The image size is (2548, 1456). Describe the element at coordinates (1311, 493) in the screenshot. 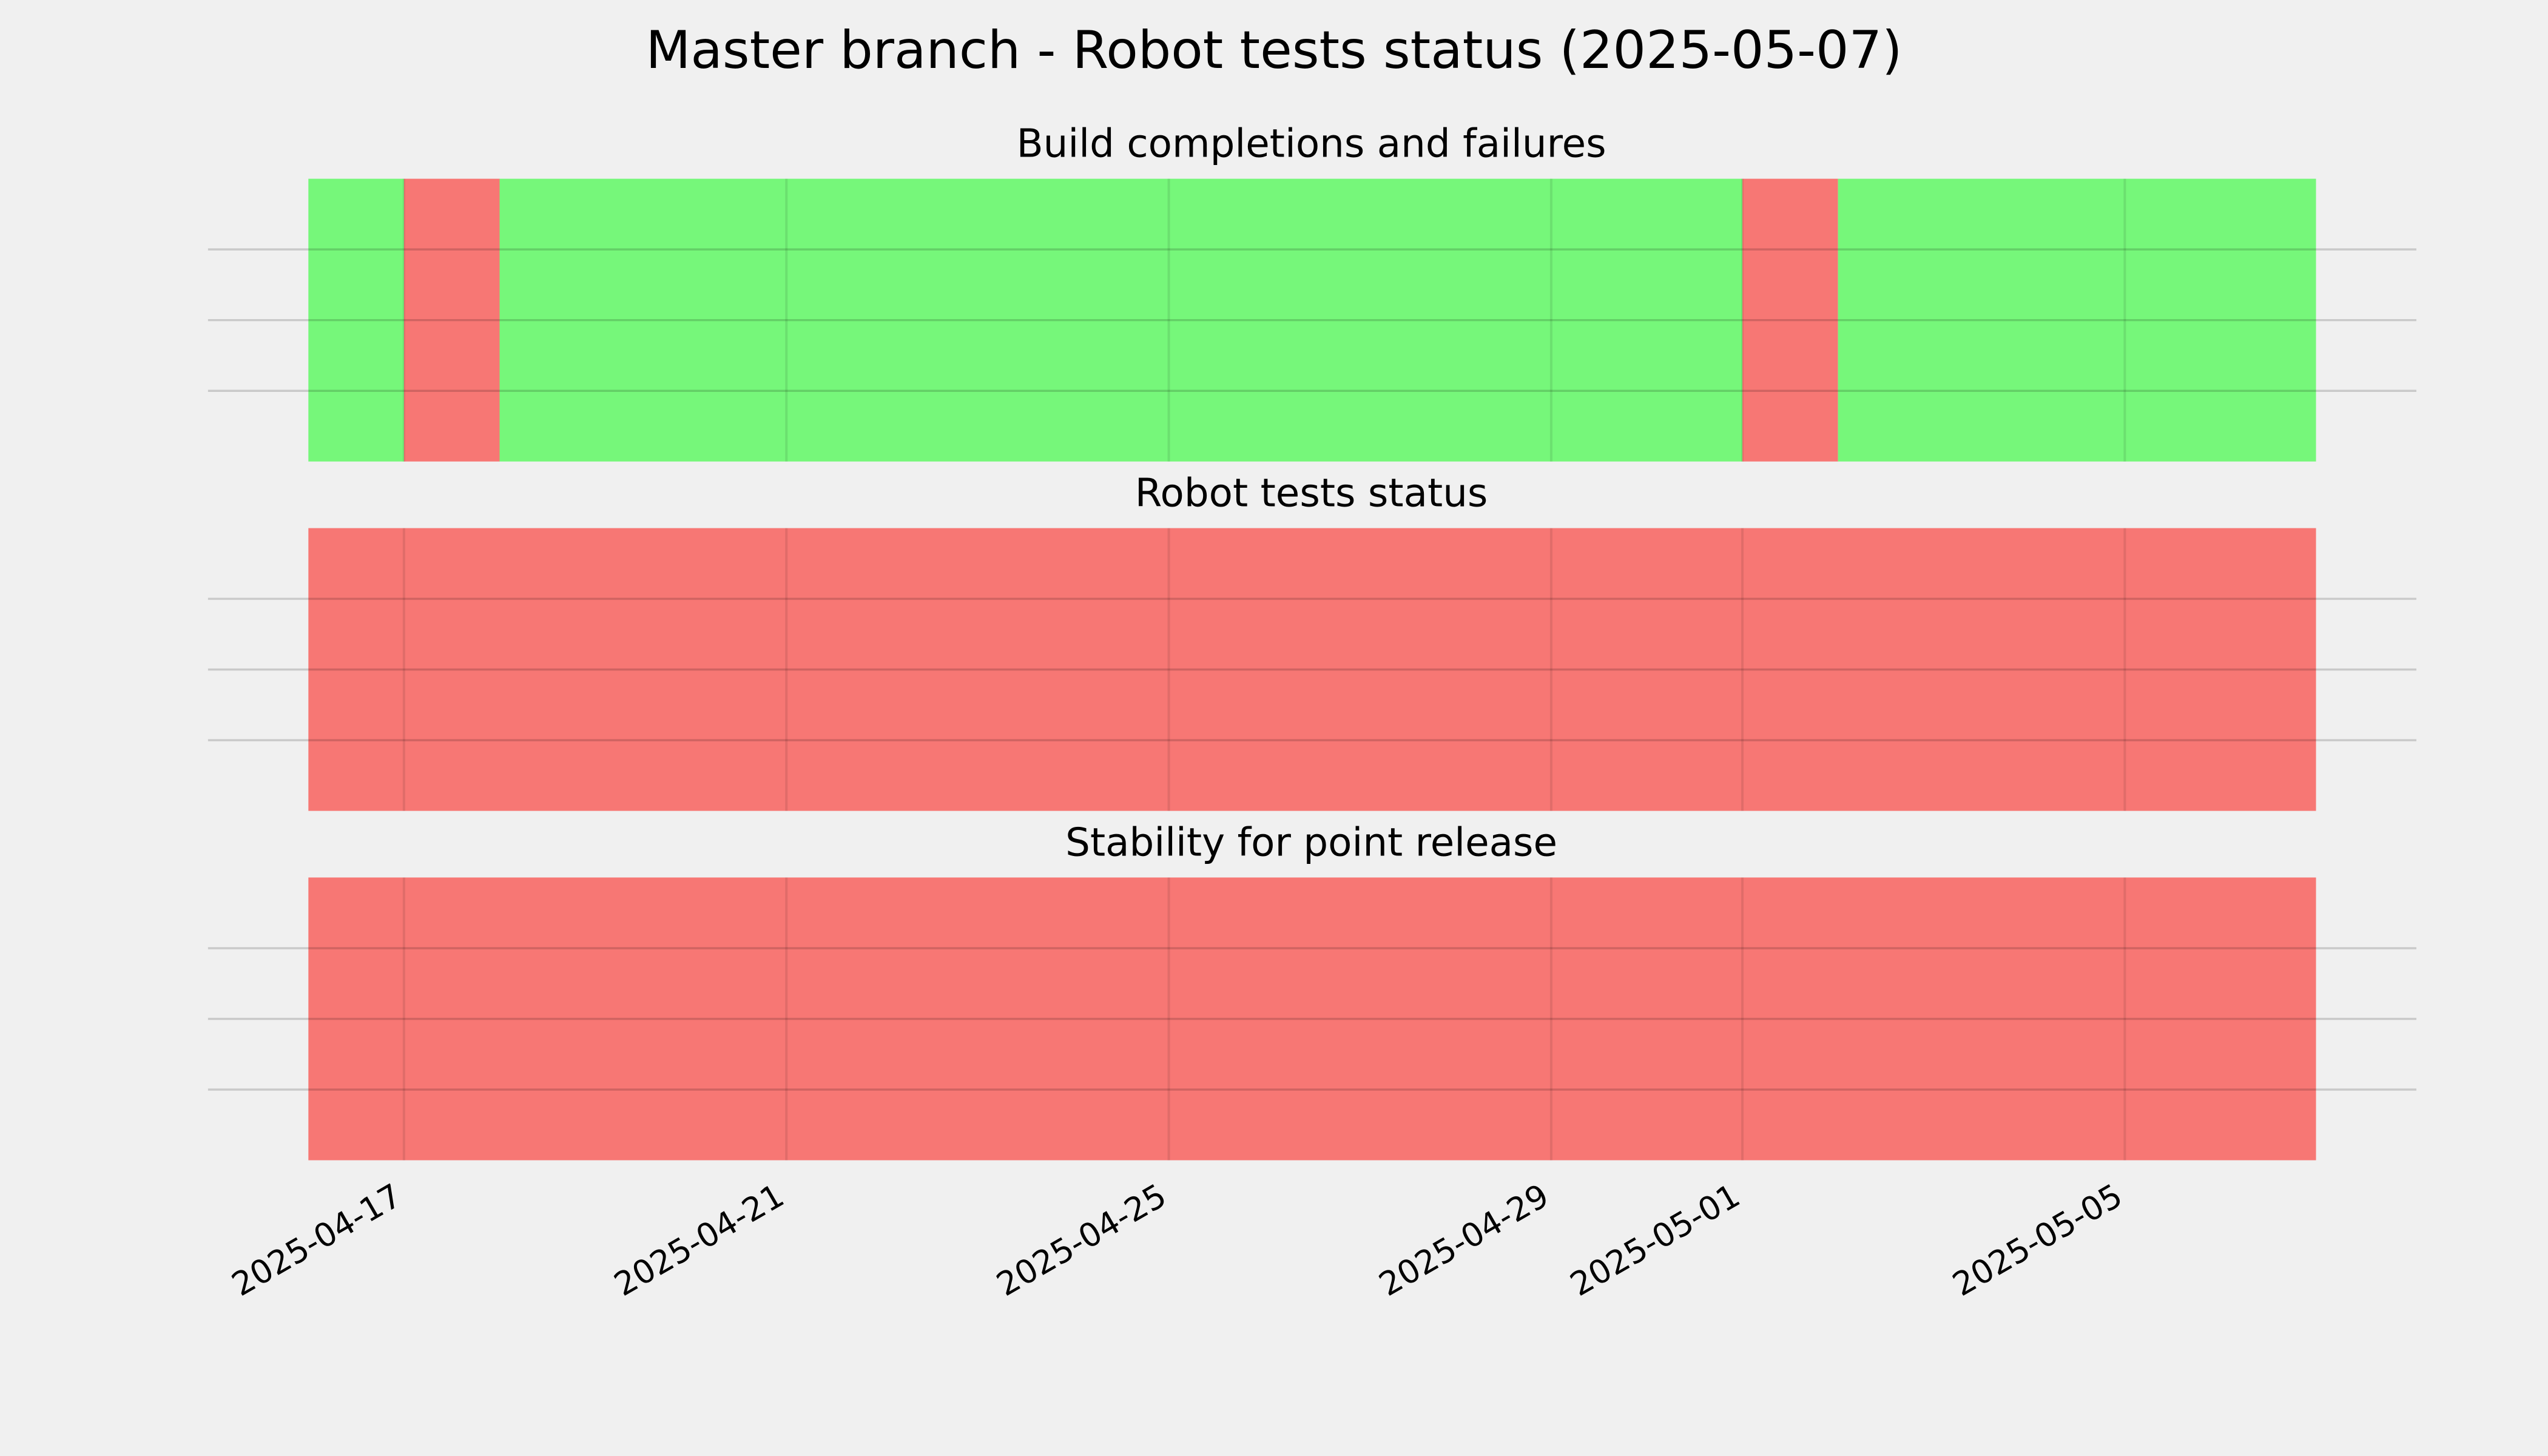

I see `panel-title: Robot tests status` at that location.